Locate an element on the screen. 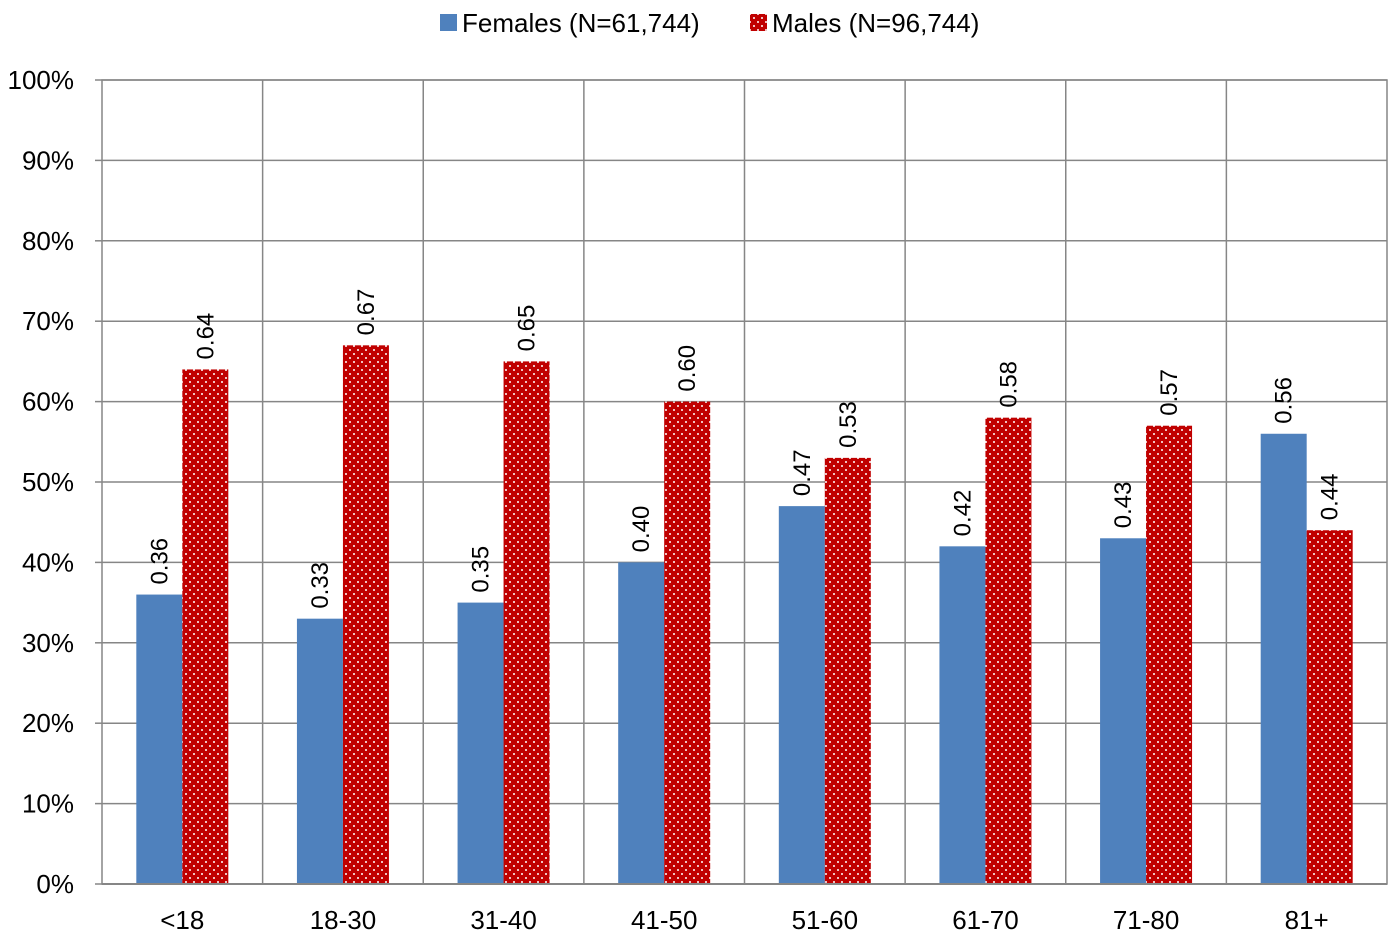 The image size is (1390, 937). y-tick-label: 60% is located at coordinates (48, 402).